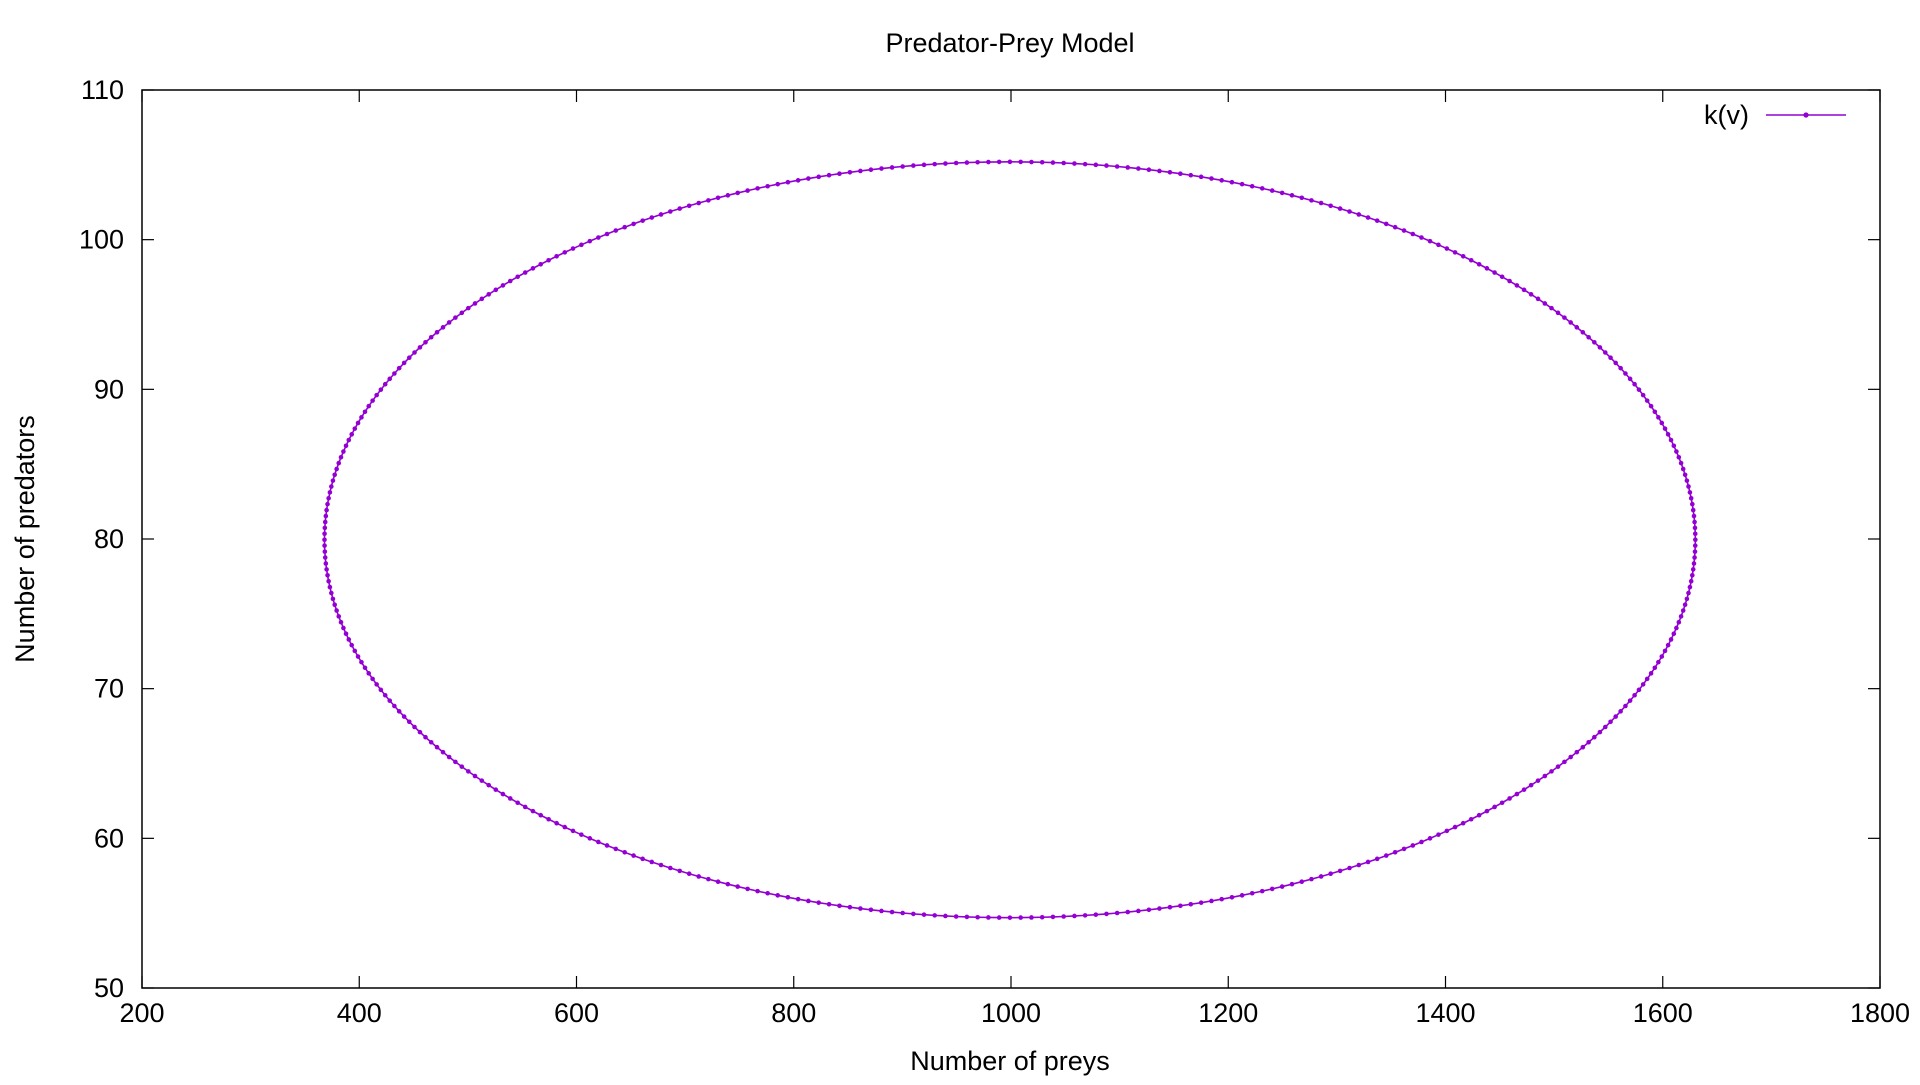 This screenshot has width=1920, height=1085. Describe the element at coordinates (1228, 1013) in the screenshot. I see `x-tick-label: 1200` at that location.